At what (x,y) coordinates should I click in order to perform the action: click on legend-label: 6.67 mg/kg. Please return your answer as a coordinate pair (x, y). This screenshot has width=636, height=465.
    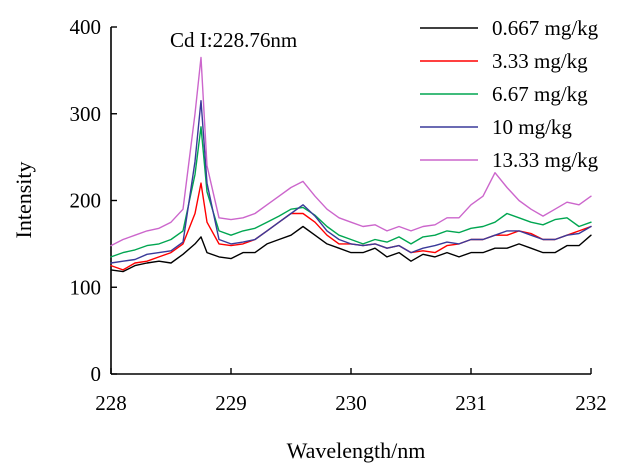
    Looking at the image, I should click on (540, 94).